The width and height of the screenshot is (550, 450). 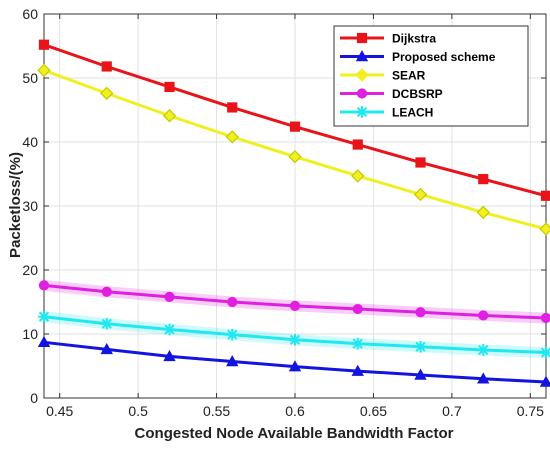 I want to click on y-tick-label: 20, so click(x=30, y=270).